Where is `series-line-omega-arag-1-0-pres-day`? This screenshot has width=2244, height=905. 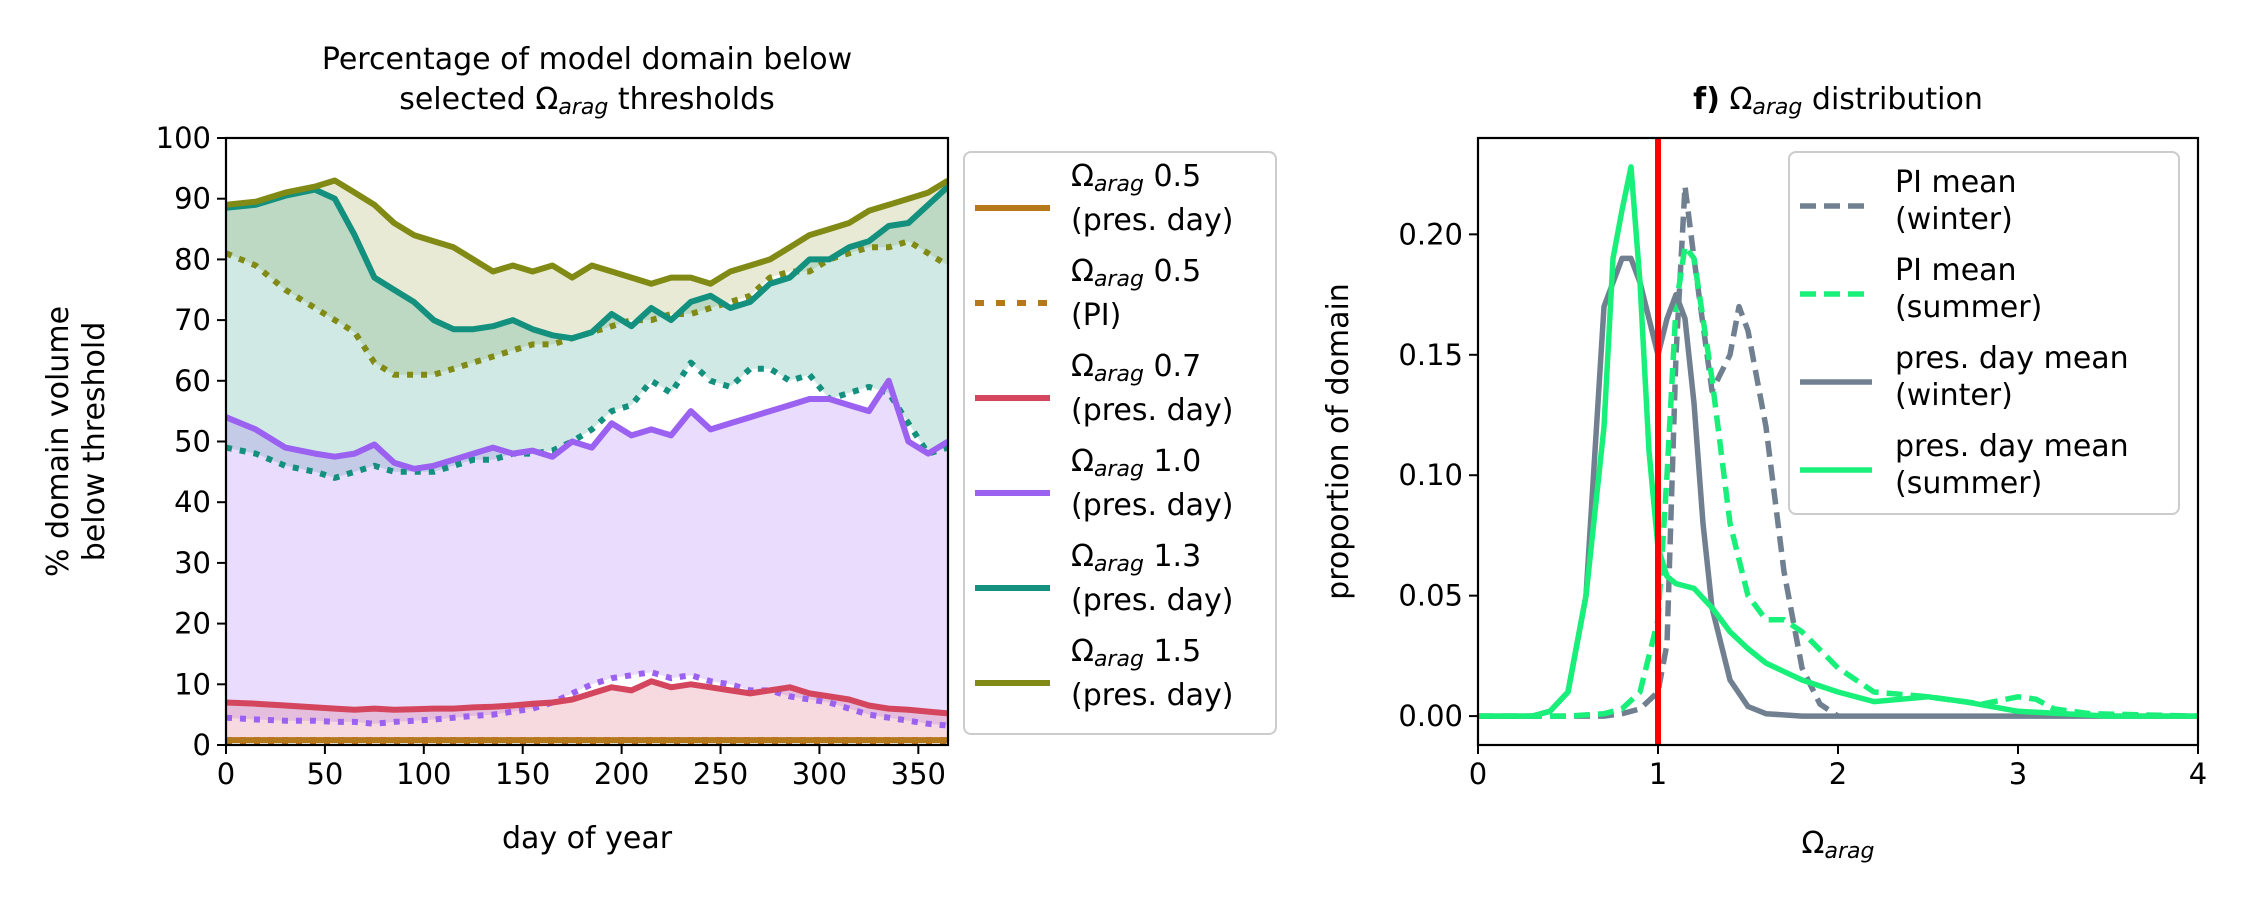 series-line-omega-arag-1-0-pres-day is located at coordinates (587, 424).